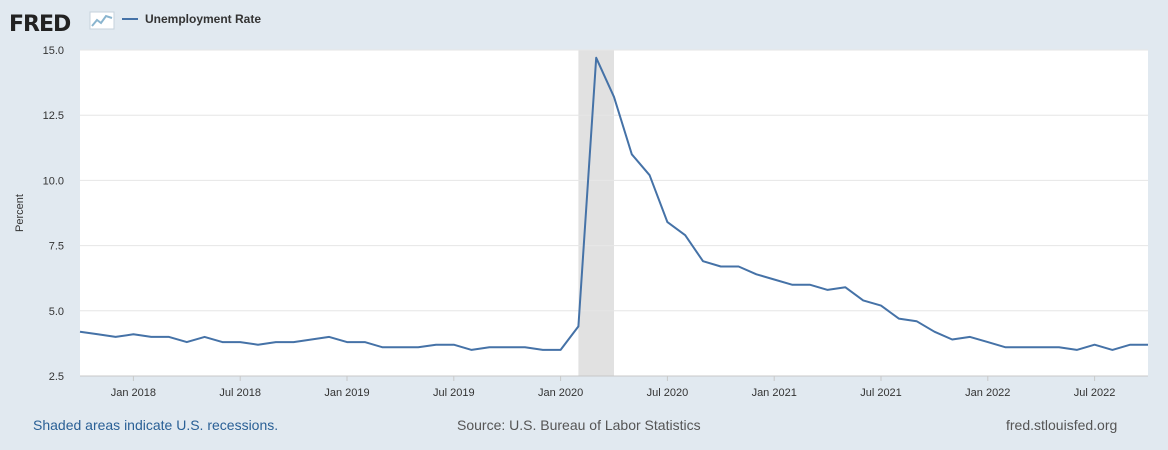 Image resolution: width=1168 pixels, height=450 pixels. I want to click on y-tick-label: 10.0, so click(53, 181).